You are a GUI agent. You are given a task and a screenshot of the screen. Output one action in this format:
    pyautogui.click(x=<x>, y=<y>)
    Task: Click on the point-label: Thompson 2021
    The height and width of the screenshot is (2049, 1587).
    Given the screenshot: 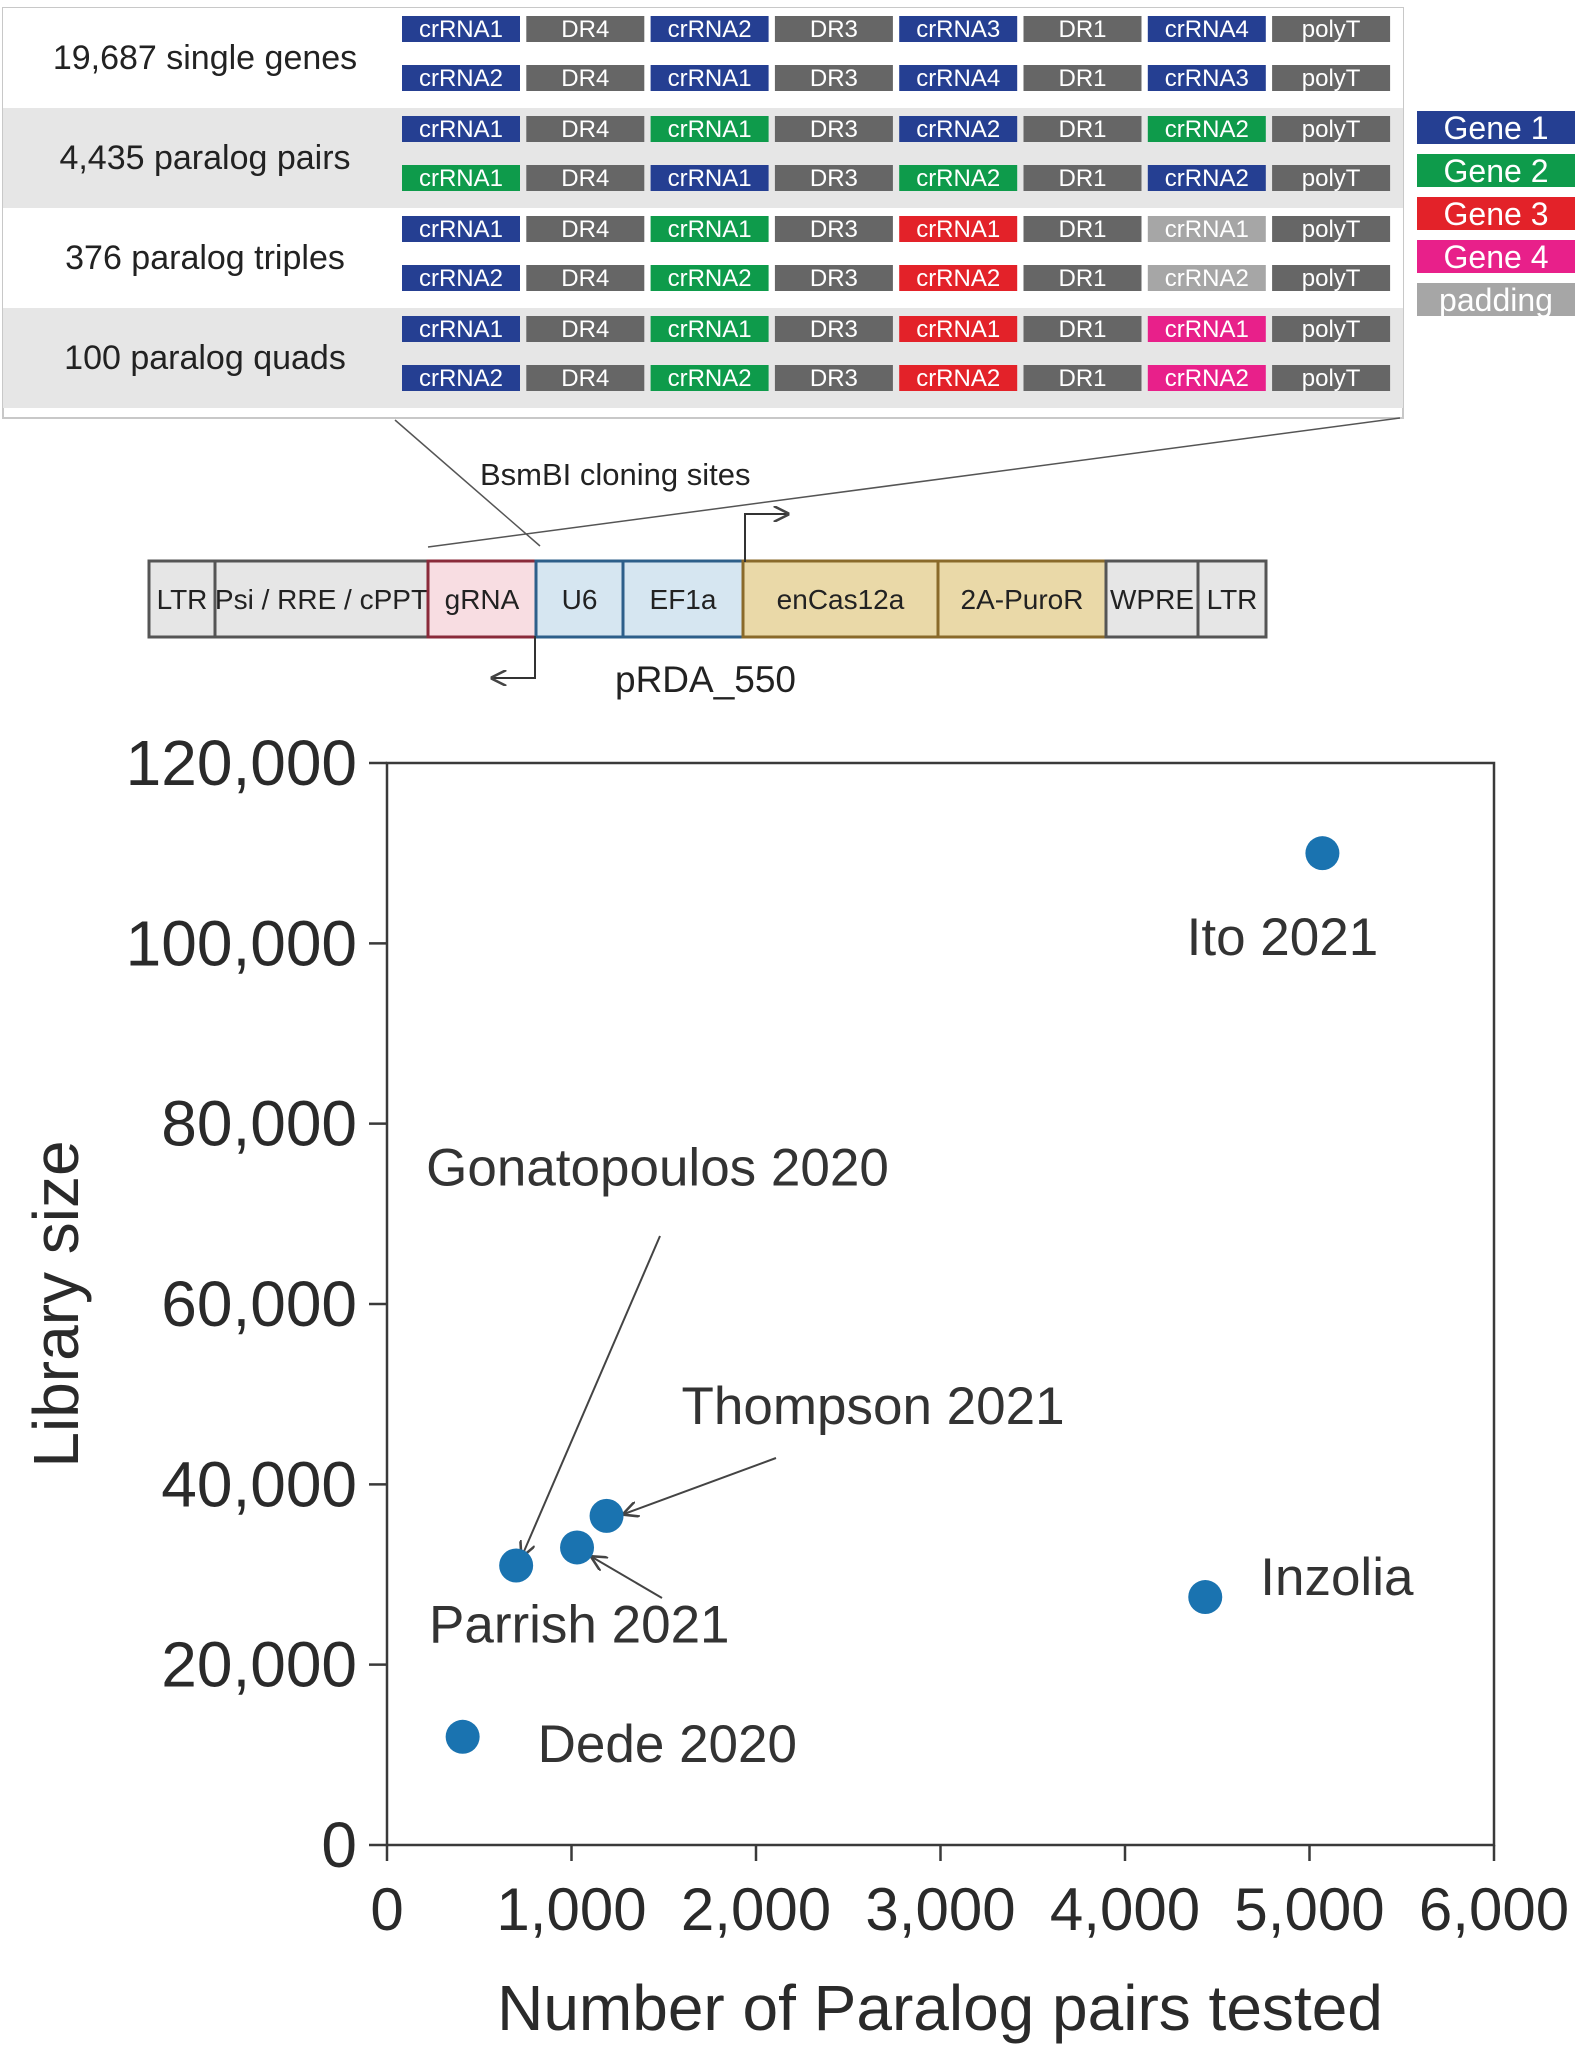 What is the action you would take?
    pyautogui.click(x=873, y=1406)
    